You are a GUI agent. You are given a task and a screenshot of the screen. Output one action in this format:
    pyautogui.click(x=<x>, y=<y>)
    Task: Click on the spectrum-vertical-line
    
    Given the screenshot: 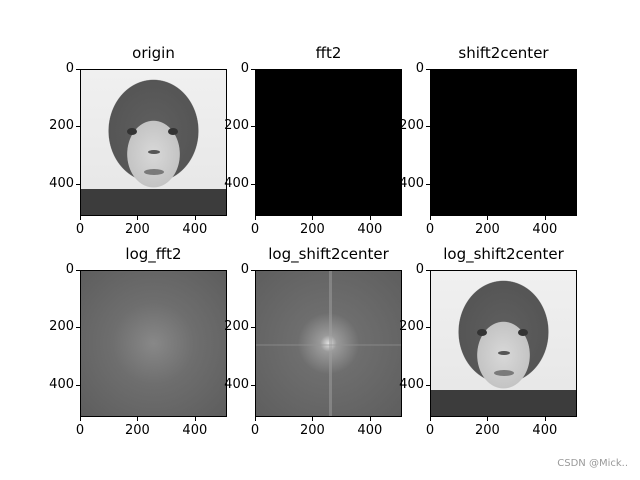 What is the action you would take?
    pyautogui.click(x=330, y=343)
    